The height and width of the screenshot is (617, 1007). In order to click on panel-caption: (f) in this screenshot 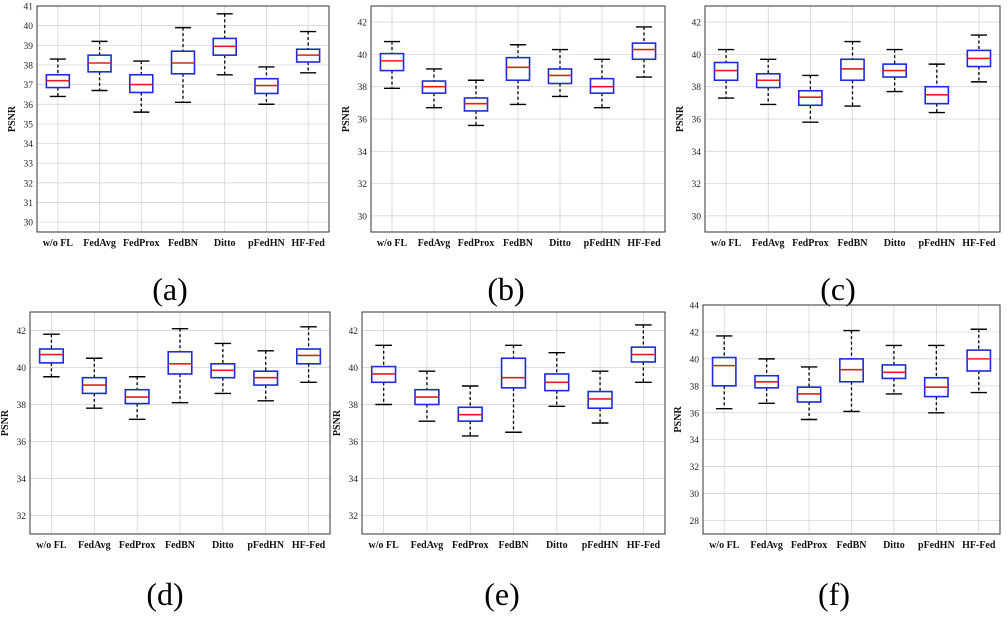, I will do `click(834, 594)`.